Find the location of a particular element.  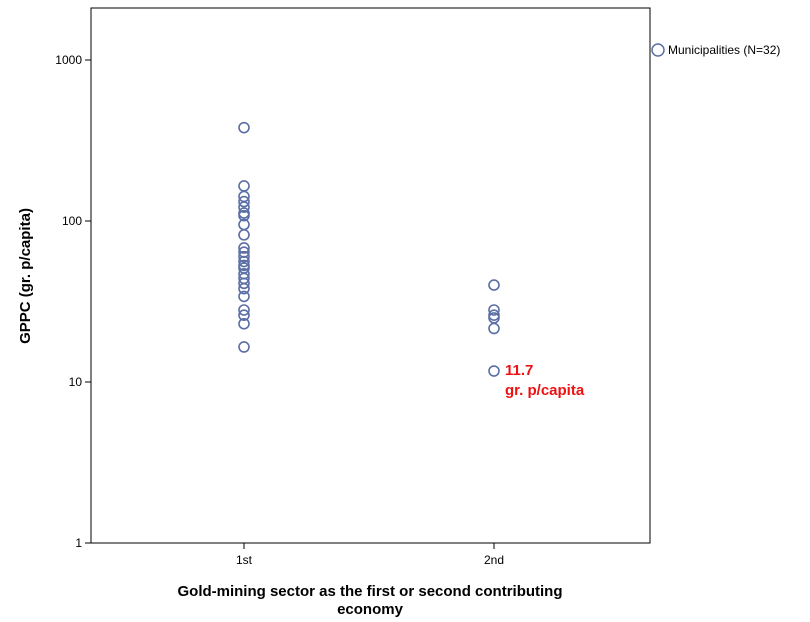

annotation: 11.7 gr. p/capita is located at coordinates (545, 380).